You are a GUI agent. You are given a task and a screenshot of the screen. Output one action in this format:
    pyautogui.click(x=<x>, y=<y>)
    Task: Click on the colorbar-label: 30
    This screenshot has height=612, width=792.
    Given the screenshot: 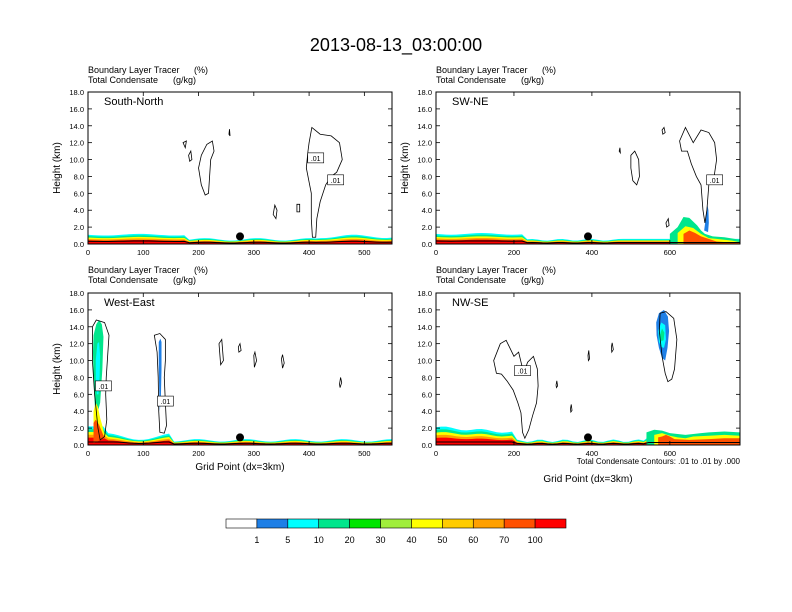 What is the action you would take?
    pyautogui.click(x=381, y=540)
    